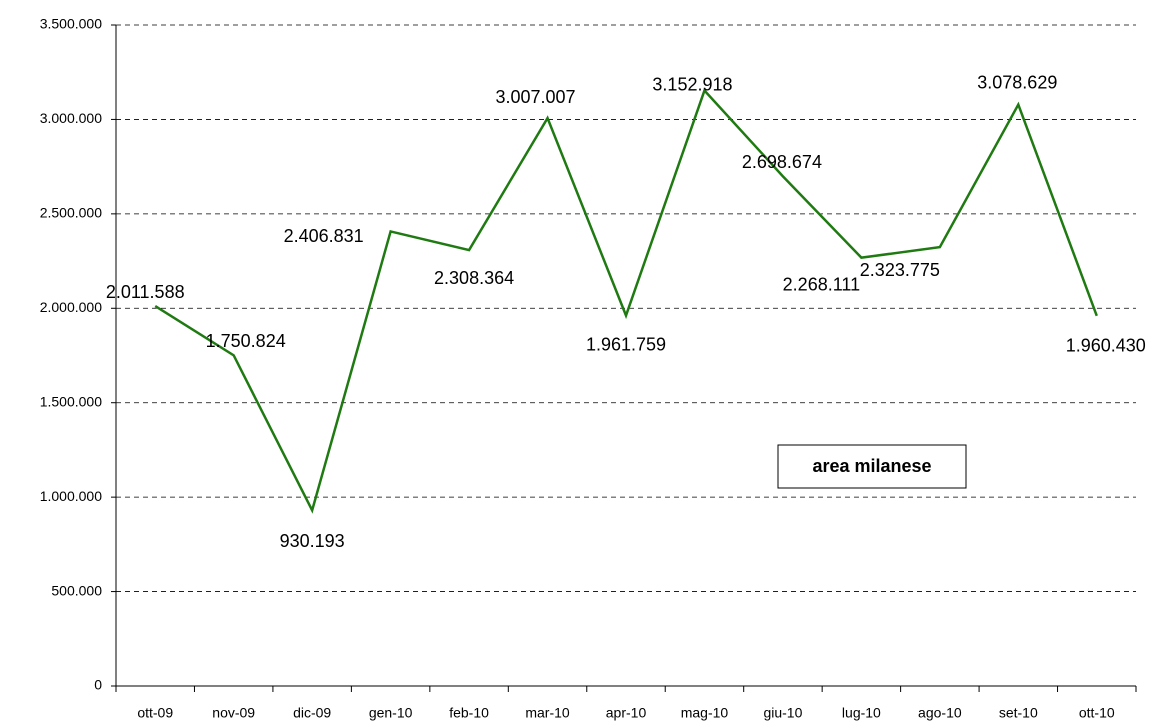  Describe the element at coordinates (233, 713) in the screenshot. I see `x-tick-label: nov-09` at that location.